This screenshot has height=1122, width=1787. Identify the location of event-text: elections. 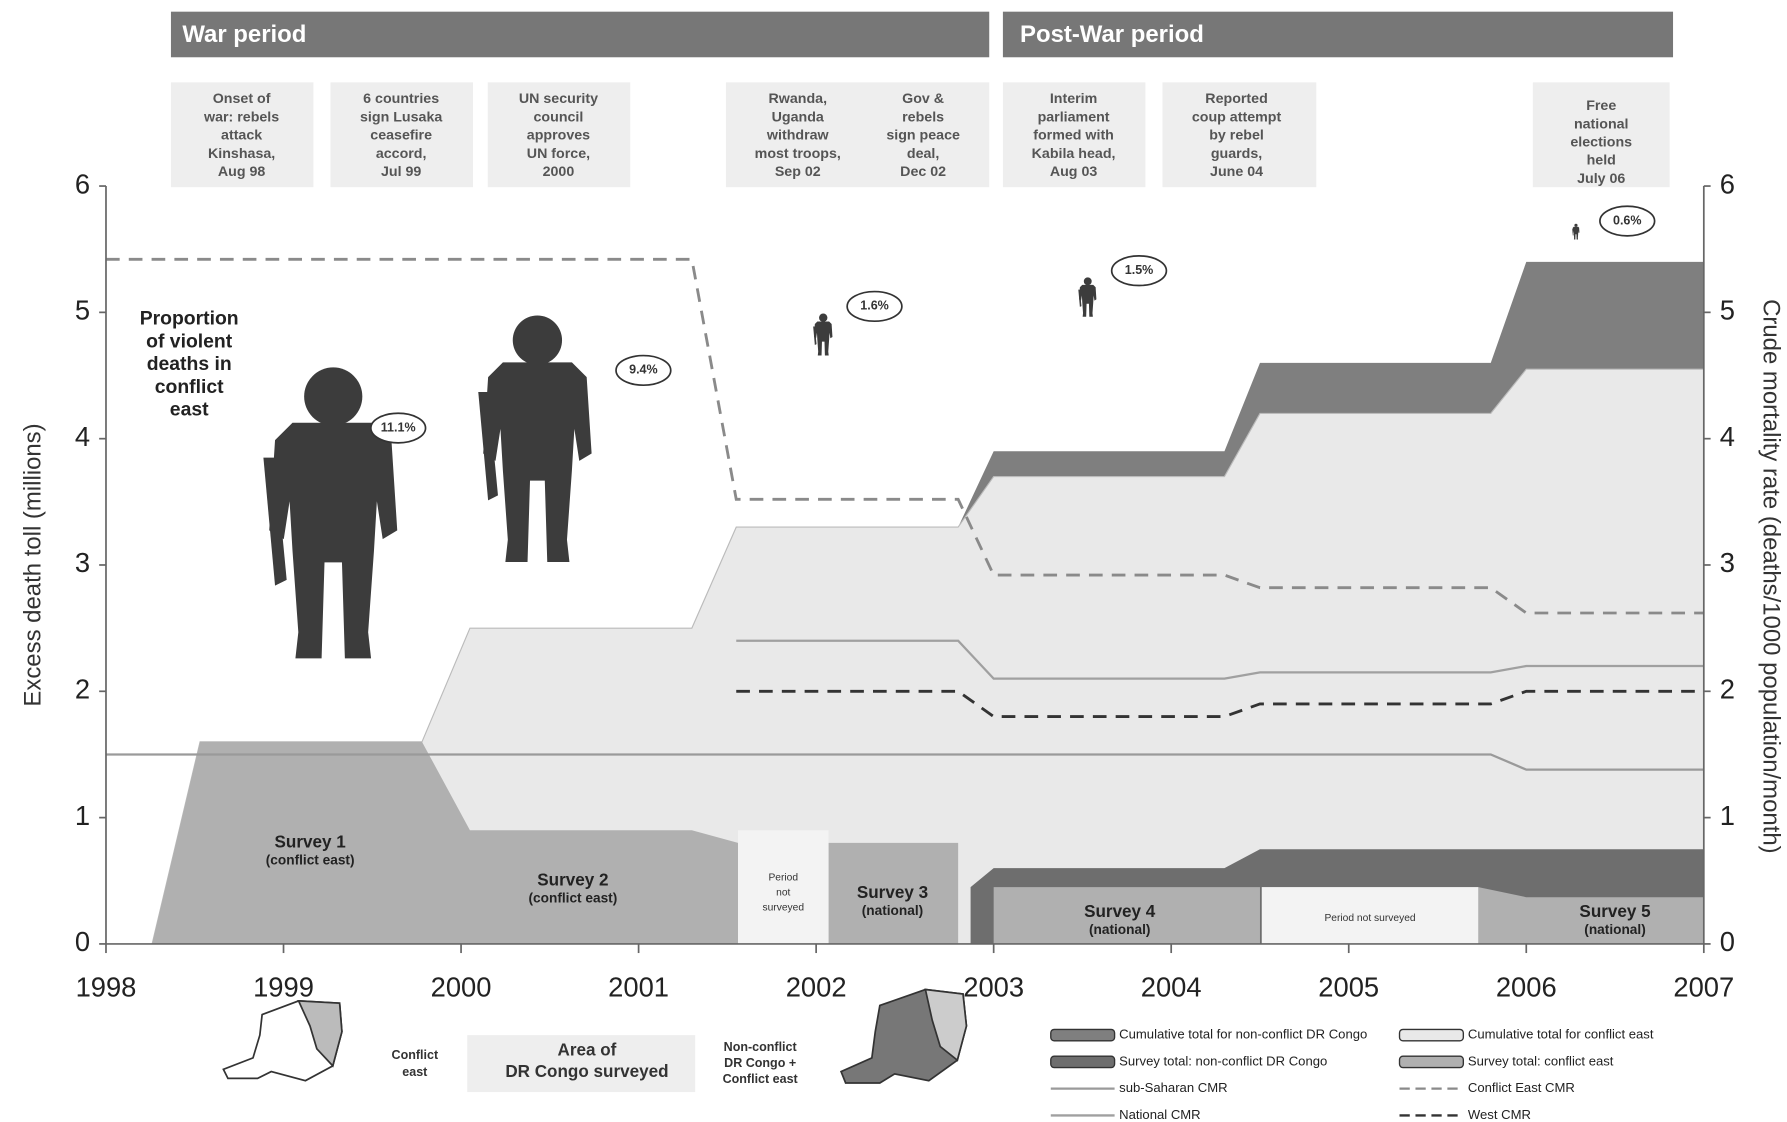
(1601, 143).